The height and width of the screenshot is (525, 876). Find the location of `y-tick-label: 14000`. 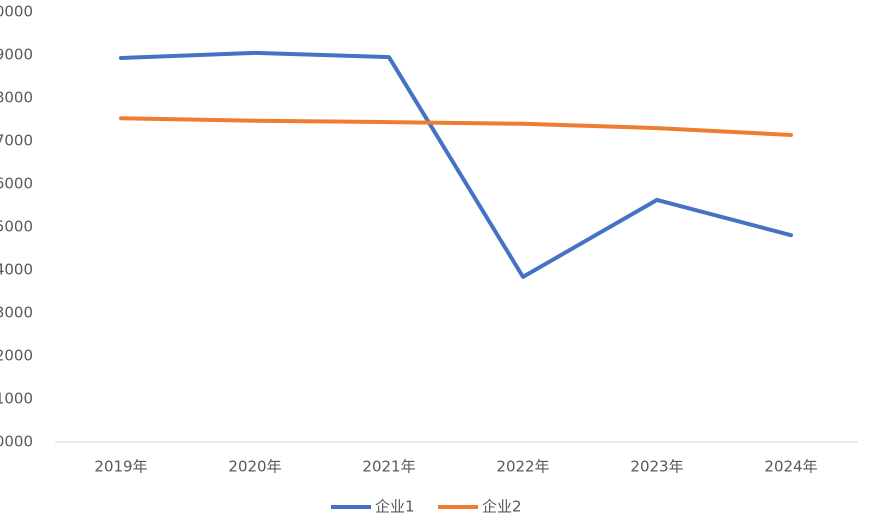

y-tick-label: 14000 is located at coordinates (16, 270).